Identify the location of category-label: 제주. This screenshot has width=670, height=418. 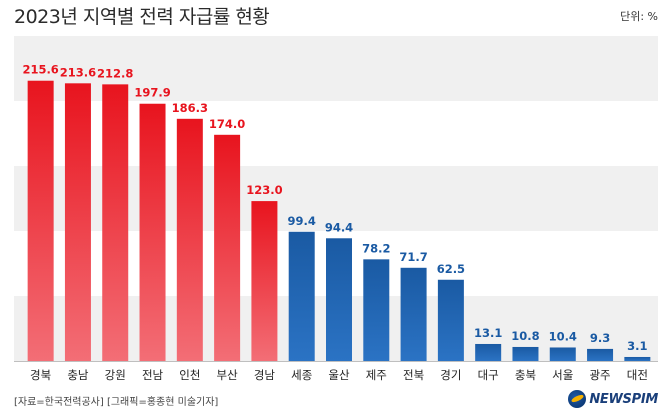
(376, 375).